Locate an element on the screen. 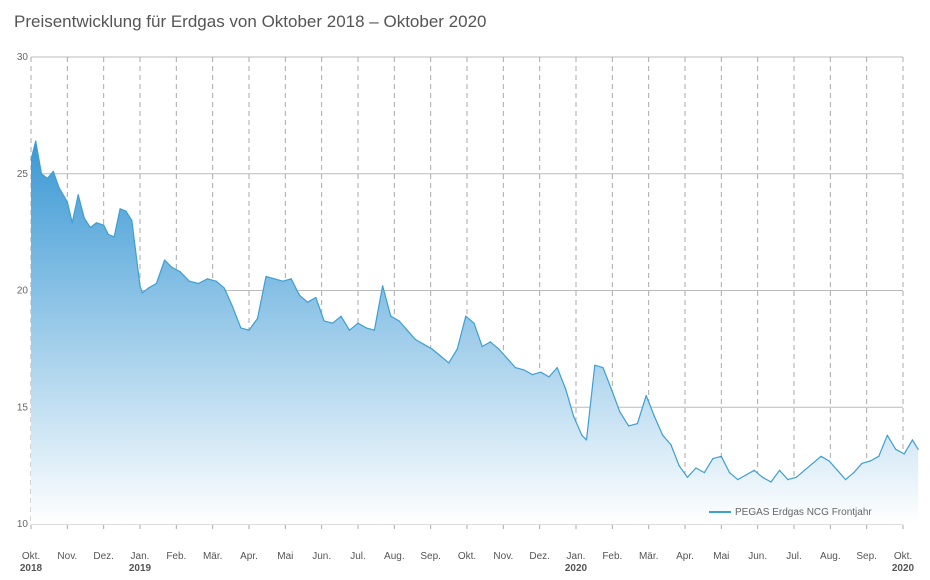  x-tick-label-6: Apr. is located at coordinates (249, 556).